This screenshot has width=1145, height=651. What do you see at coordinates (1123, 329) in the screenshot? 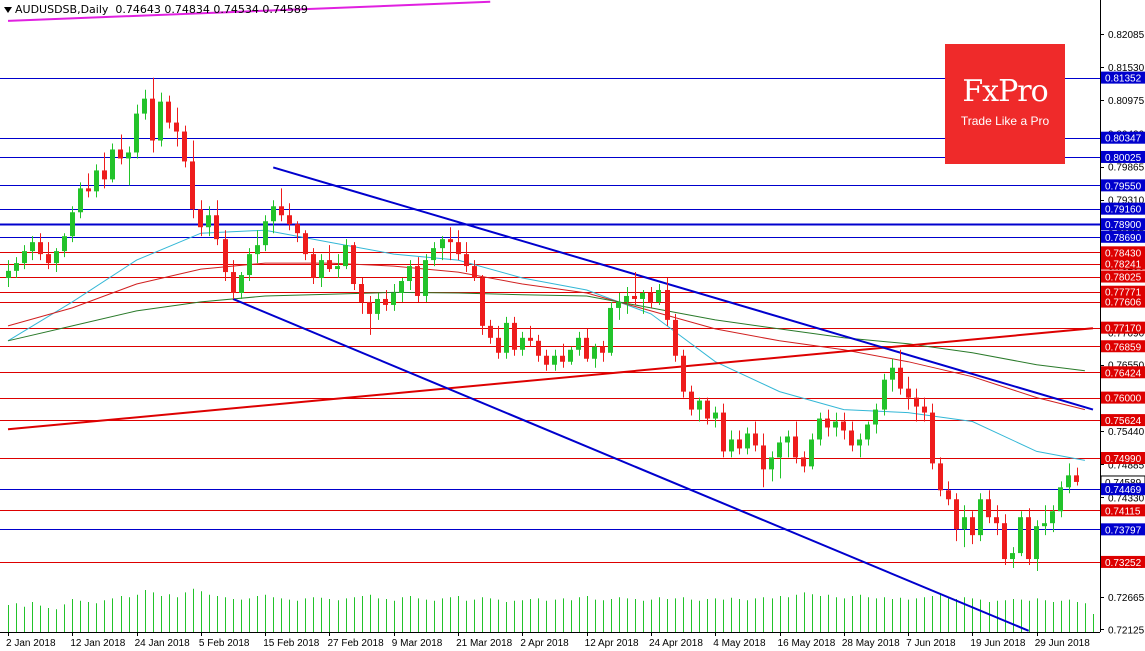
I see `price-level-tag-label: 0.77170` at bounding box center [1123, 329].